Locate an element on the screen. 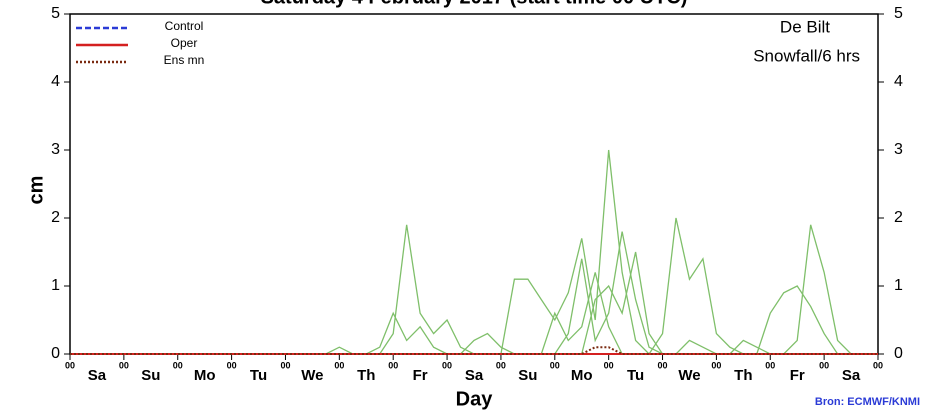 This screenshot has width=926, height=415. y2-tick-label: 4 is located at coordinates (898, 81).